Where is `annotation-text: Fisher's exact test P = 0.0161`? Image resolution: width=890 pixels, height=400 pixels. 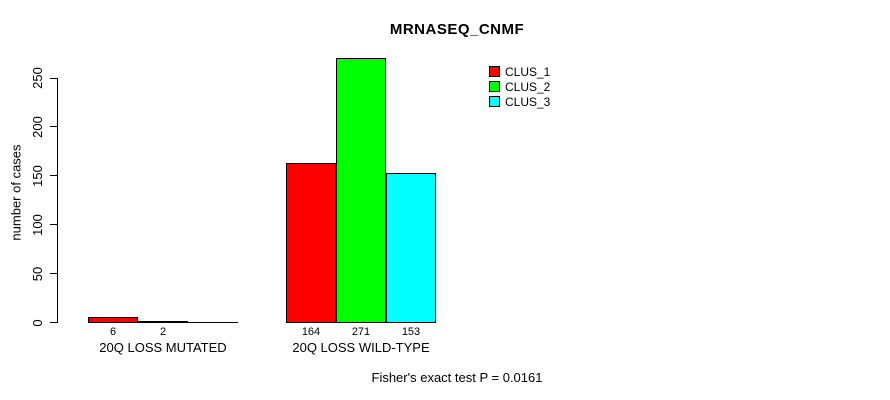
annotation-text: Fisher's exact test P = 0.0161 is located at coordinates (457, 377).